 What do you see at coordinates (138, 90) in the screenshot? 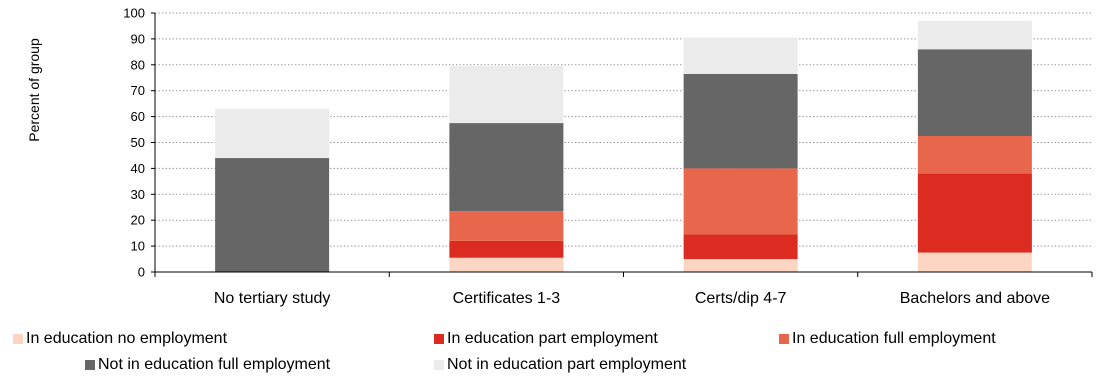
I see `y-tick-label: 70` at bounding box center [138, 90].